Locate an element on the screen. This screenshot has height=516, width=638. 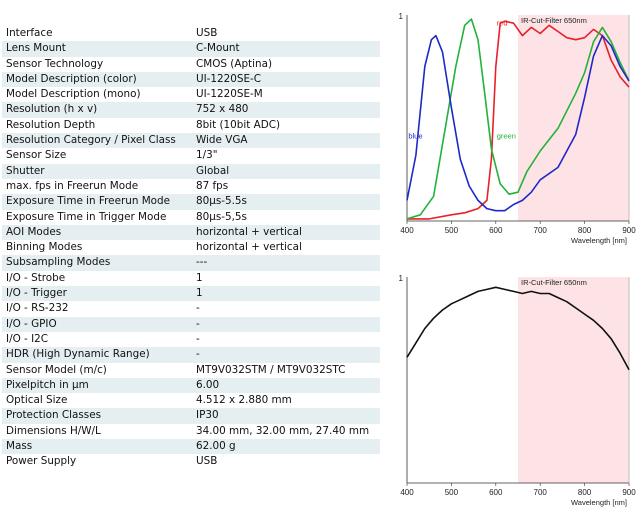
spec-key: Lens Mount is located at coordinates (97, 49).